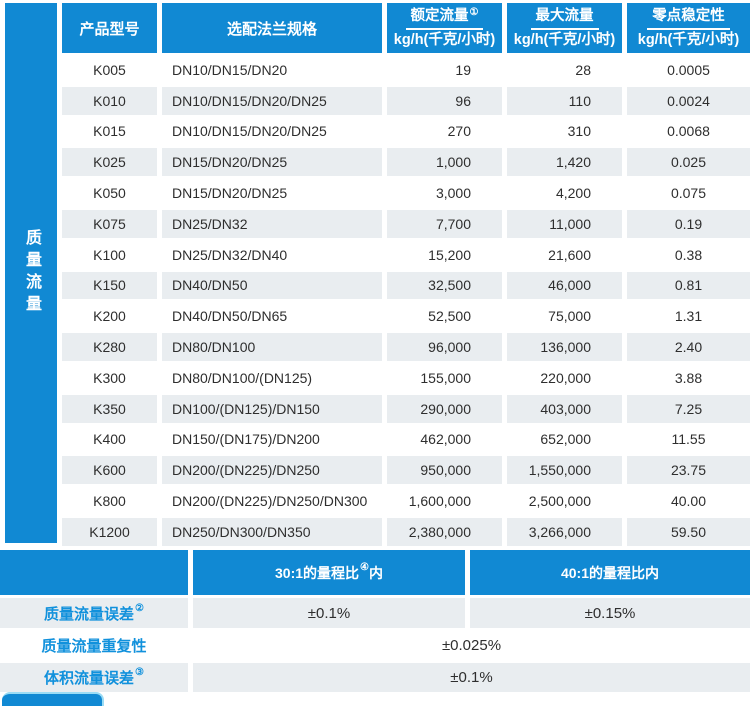 The width and height of the screenshot is (750, 706). I want to click on max-flow-cell: 2,500,000, so click(564, 501).